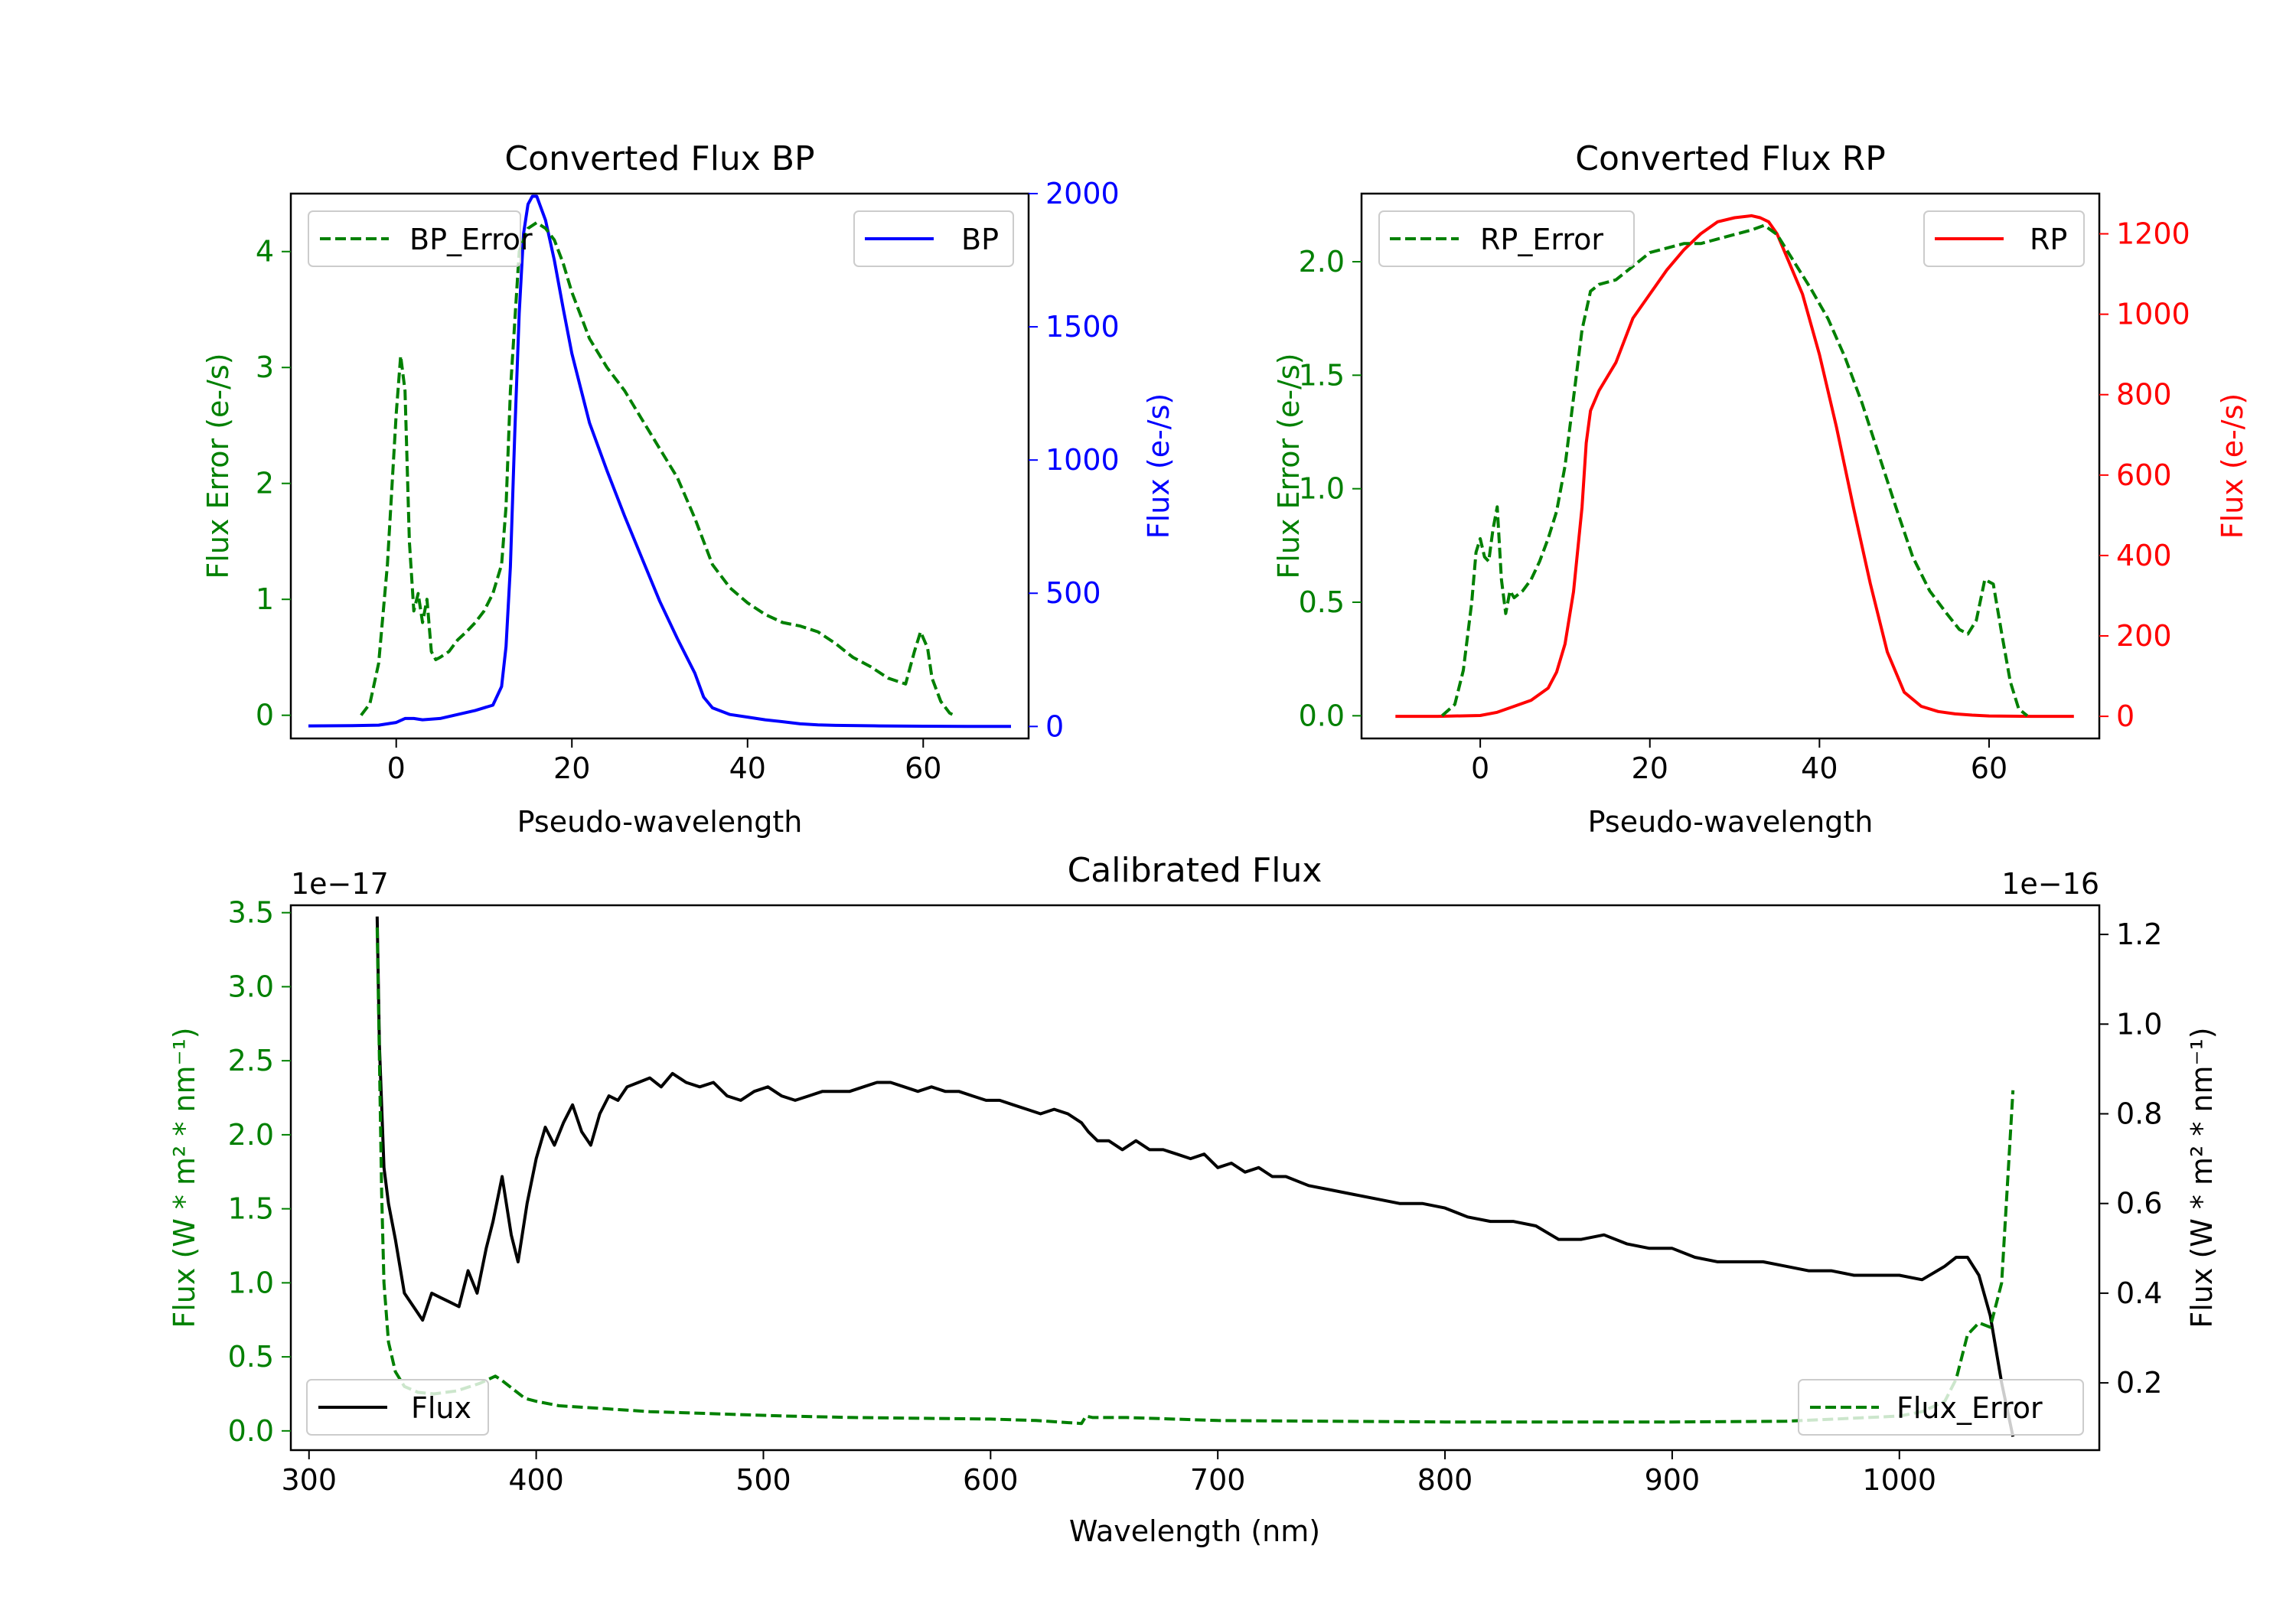 Image resolution: width=2296 pixels, height=1607 pixels. Describe the element at coordinates (2144, 555) in the screenshot. I see `rp-ytick-right-label: 400` at that location.